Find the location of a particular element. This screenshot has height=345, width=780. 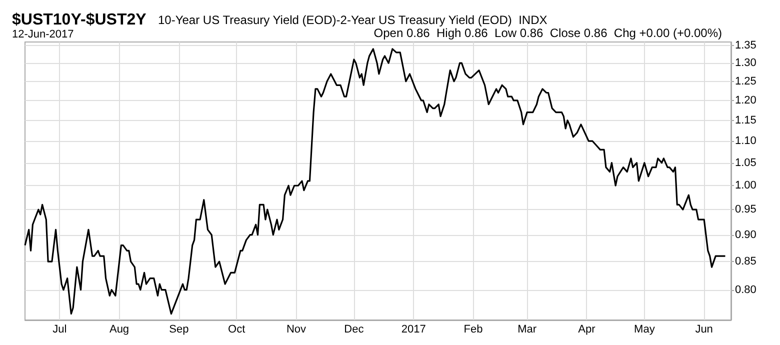

x-tick-label: May is located at coordinates (645, 330).